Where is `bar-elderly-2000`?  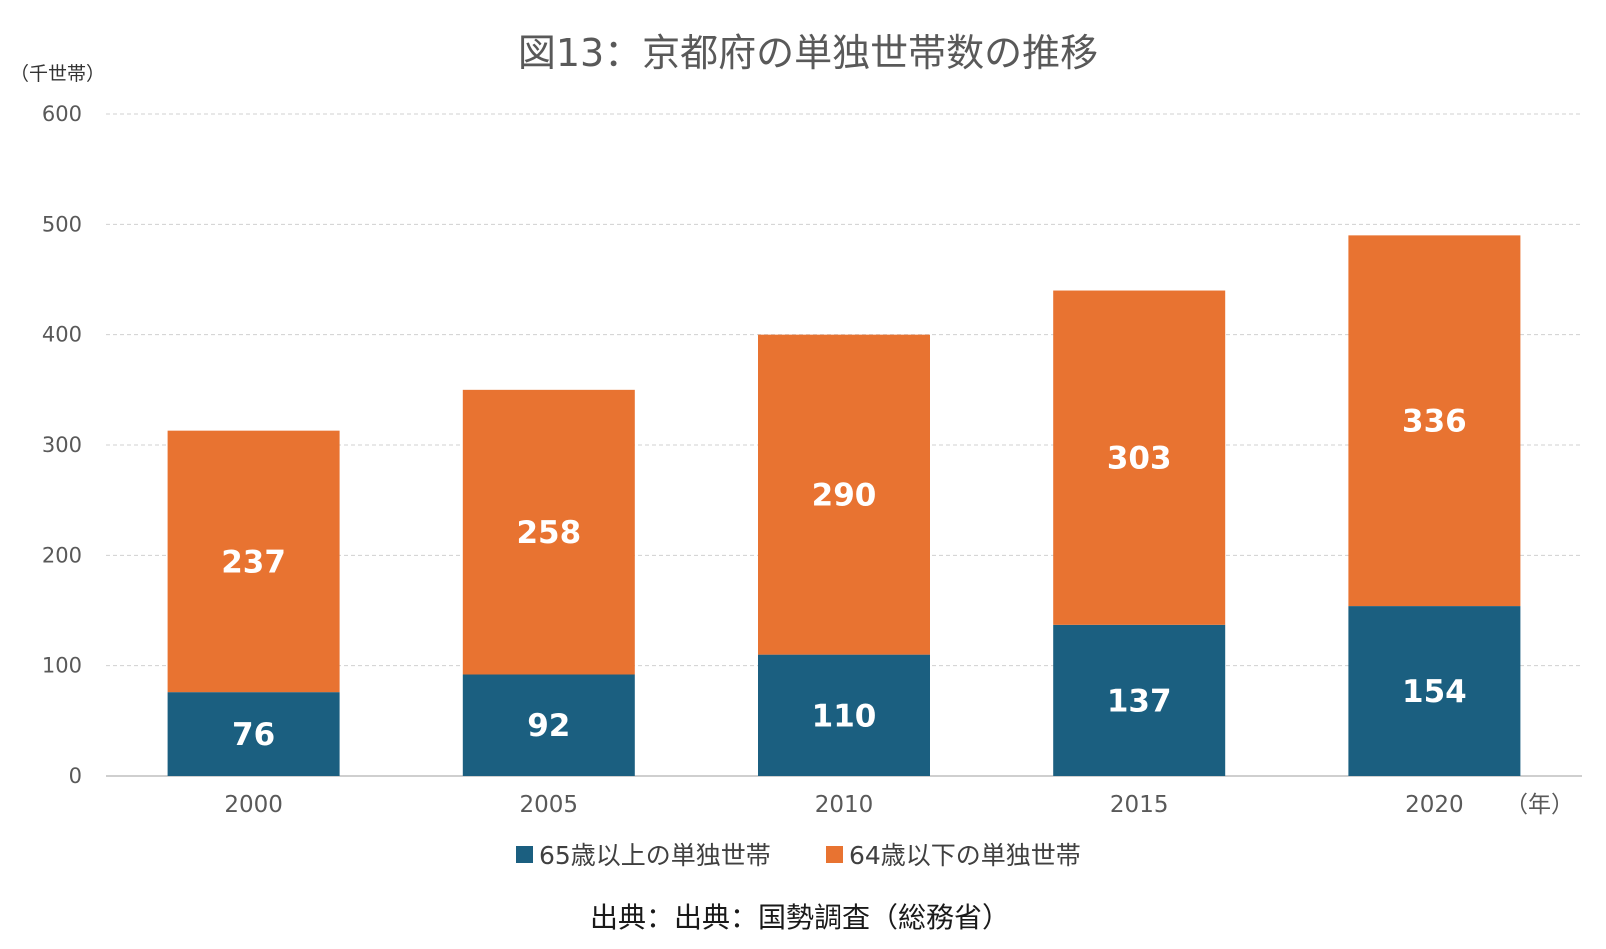
bar-elderly-2000 is located at coordinates (253, 734).